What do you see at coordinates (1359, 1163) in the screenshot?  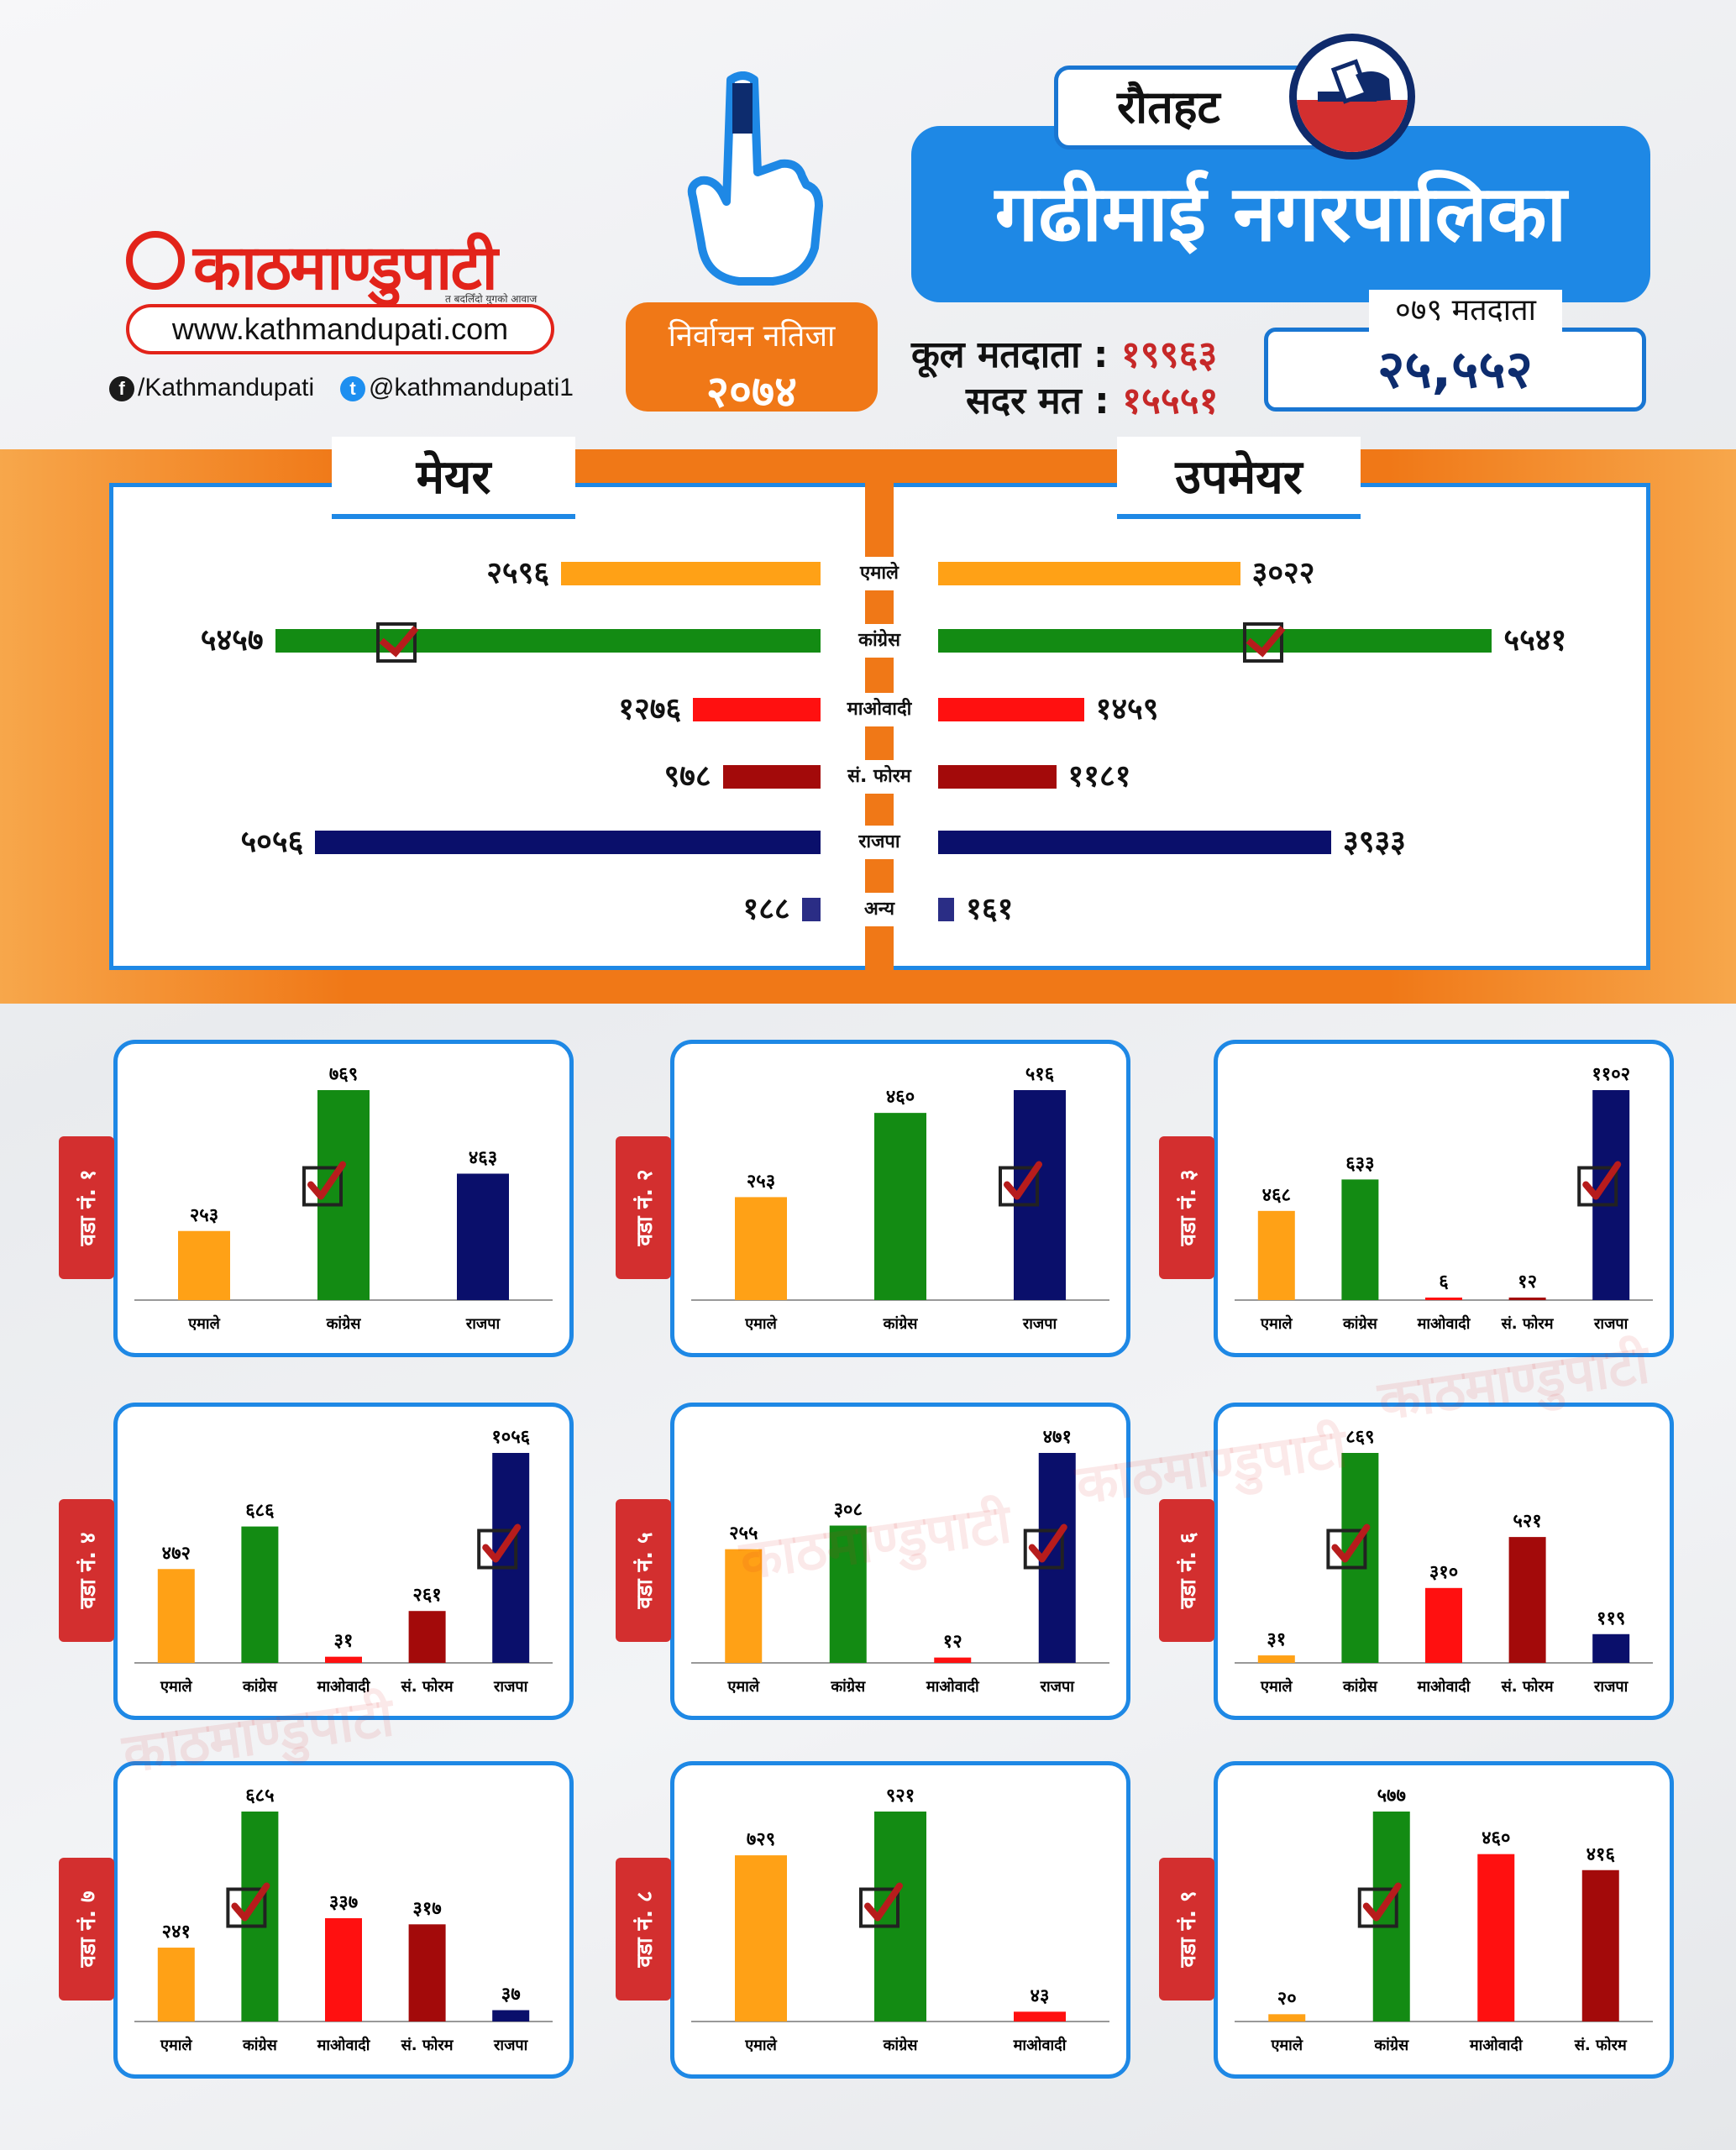 I see `data-label: ६३३` at bounding box center [1359, 1163].